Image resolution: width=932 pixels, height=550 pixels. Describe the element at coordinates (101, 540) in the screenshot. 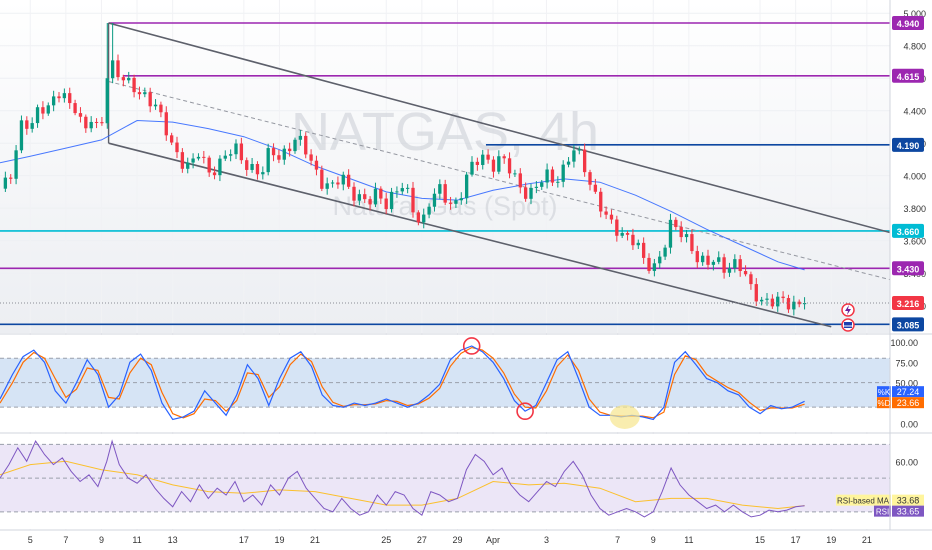

I see `time-tick-label: 9` at that location.